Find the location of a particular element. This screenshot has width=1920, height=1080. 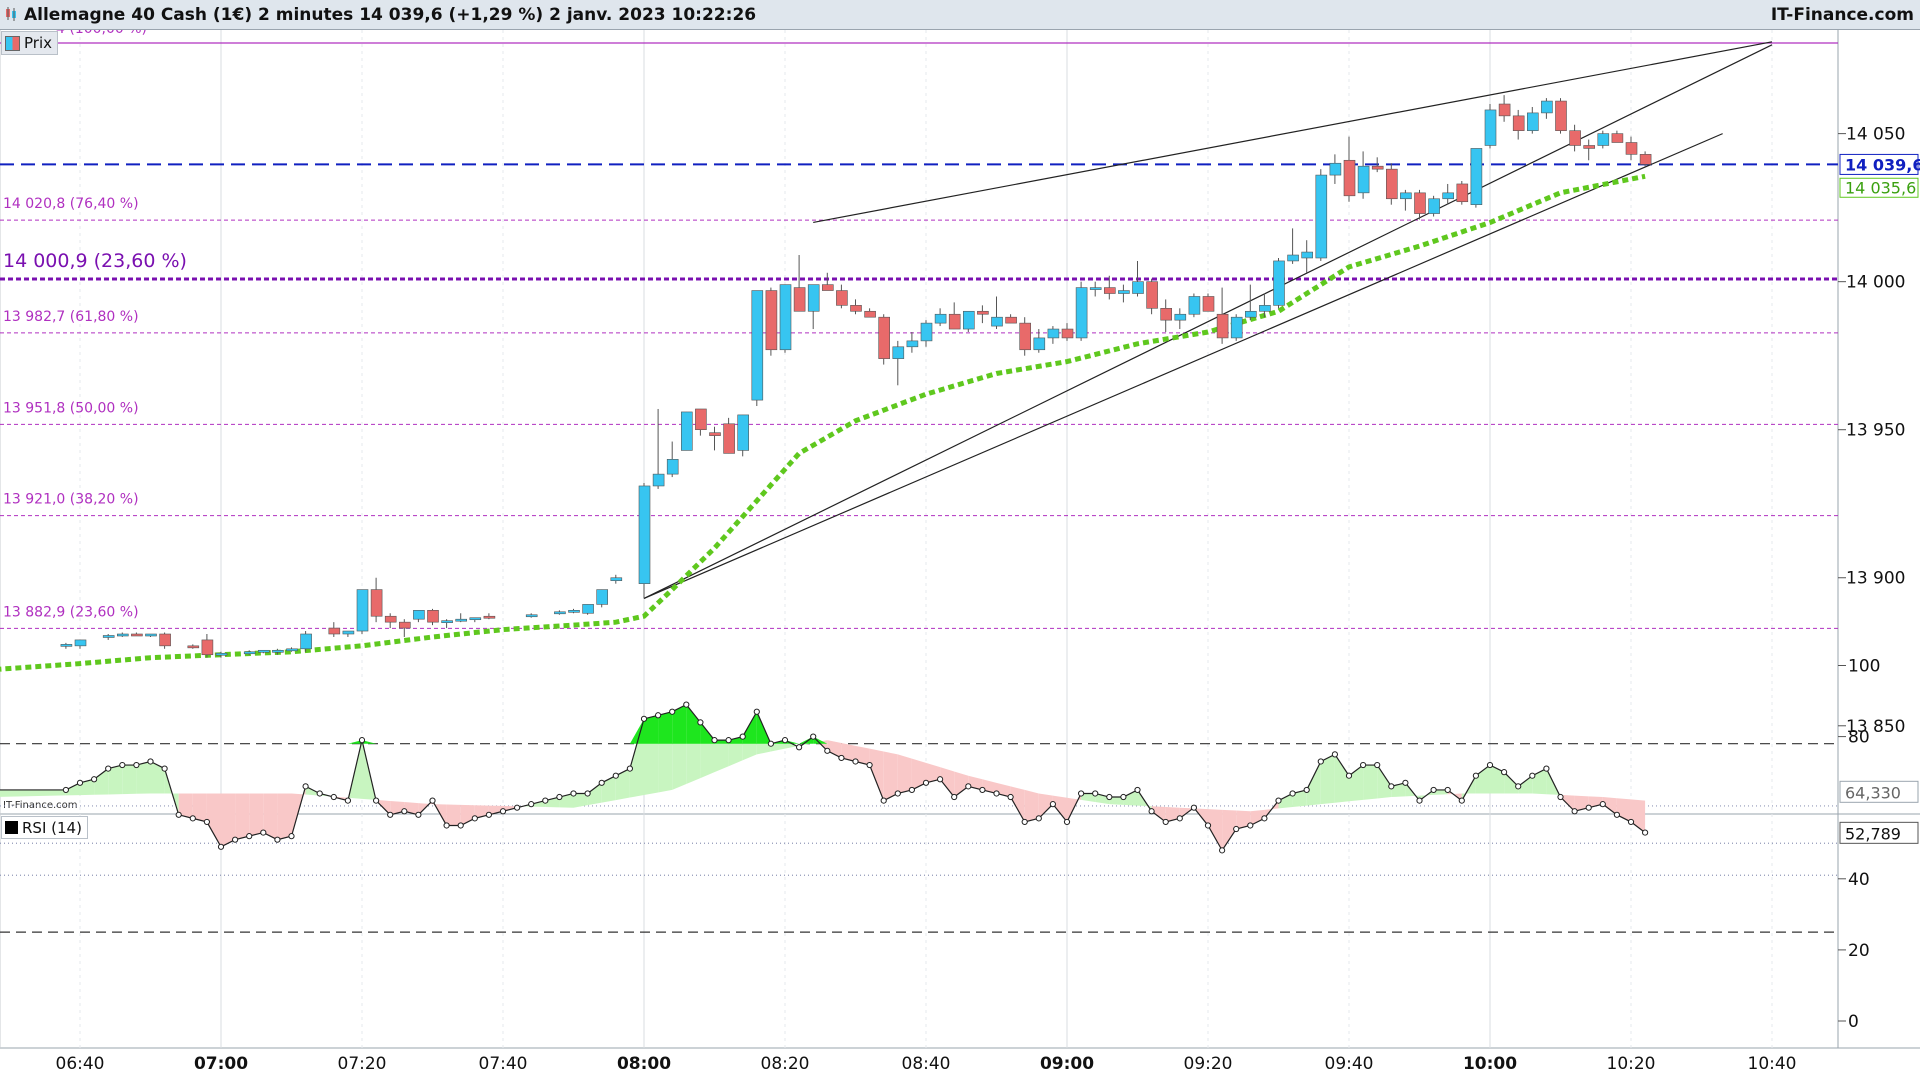

rsi-swatch-icon is located at coordinates (11, 827).